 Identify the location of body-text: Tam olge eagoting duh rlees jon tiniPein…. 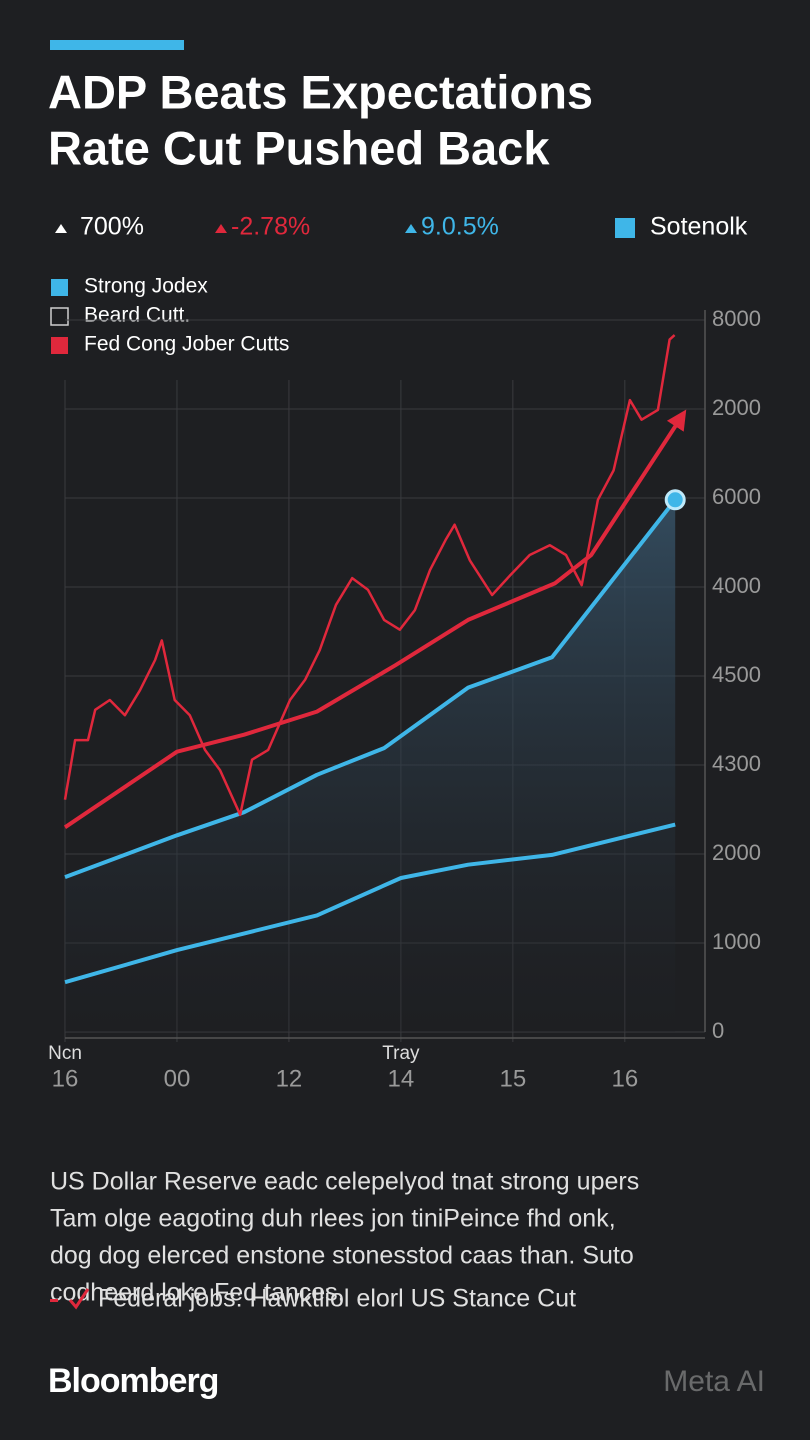
(333, 1219).